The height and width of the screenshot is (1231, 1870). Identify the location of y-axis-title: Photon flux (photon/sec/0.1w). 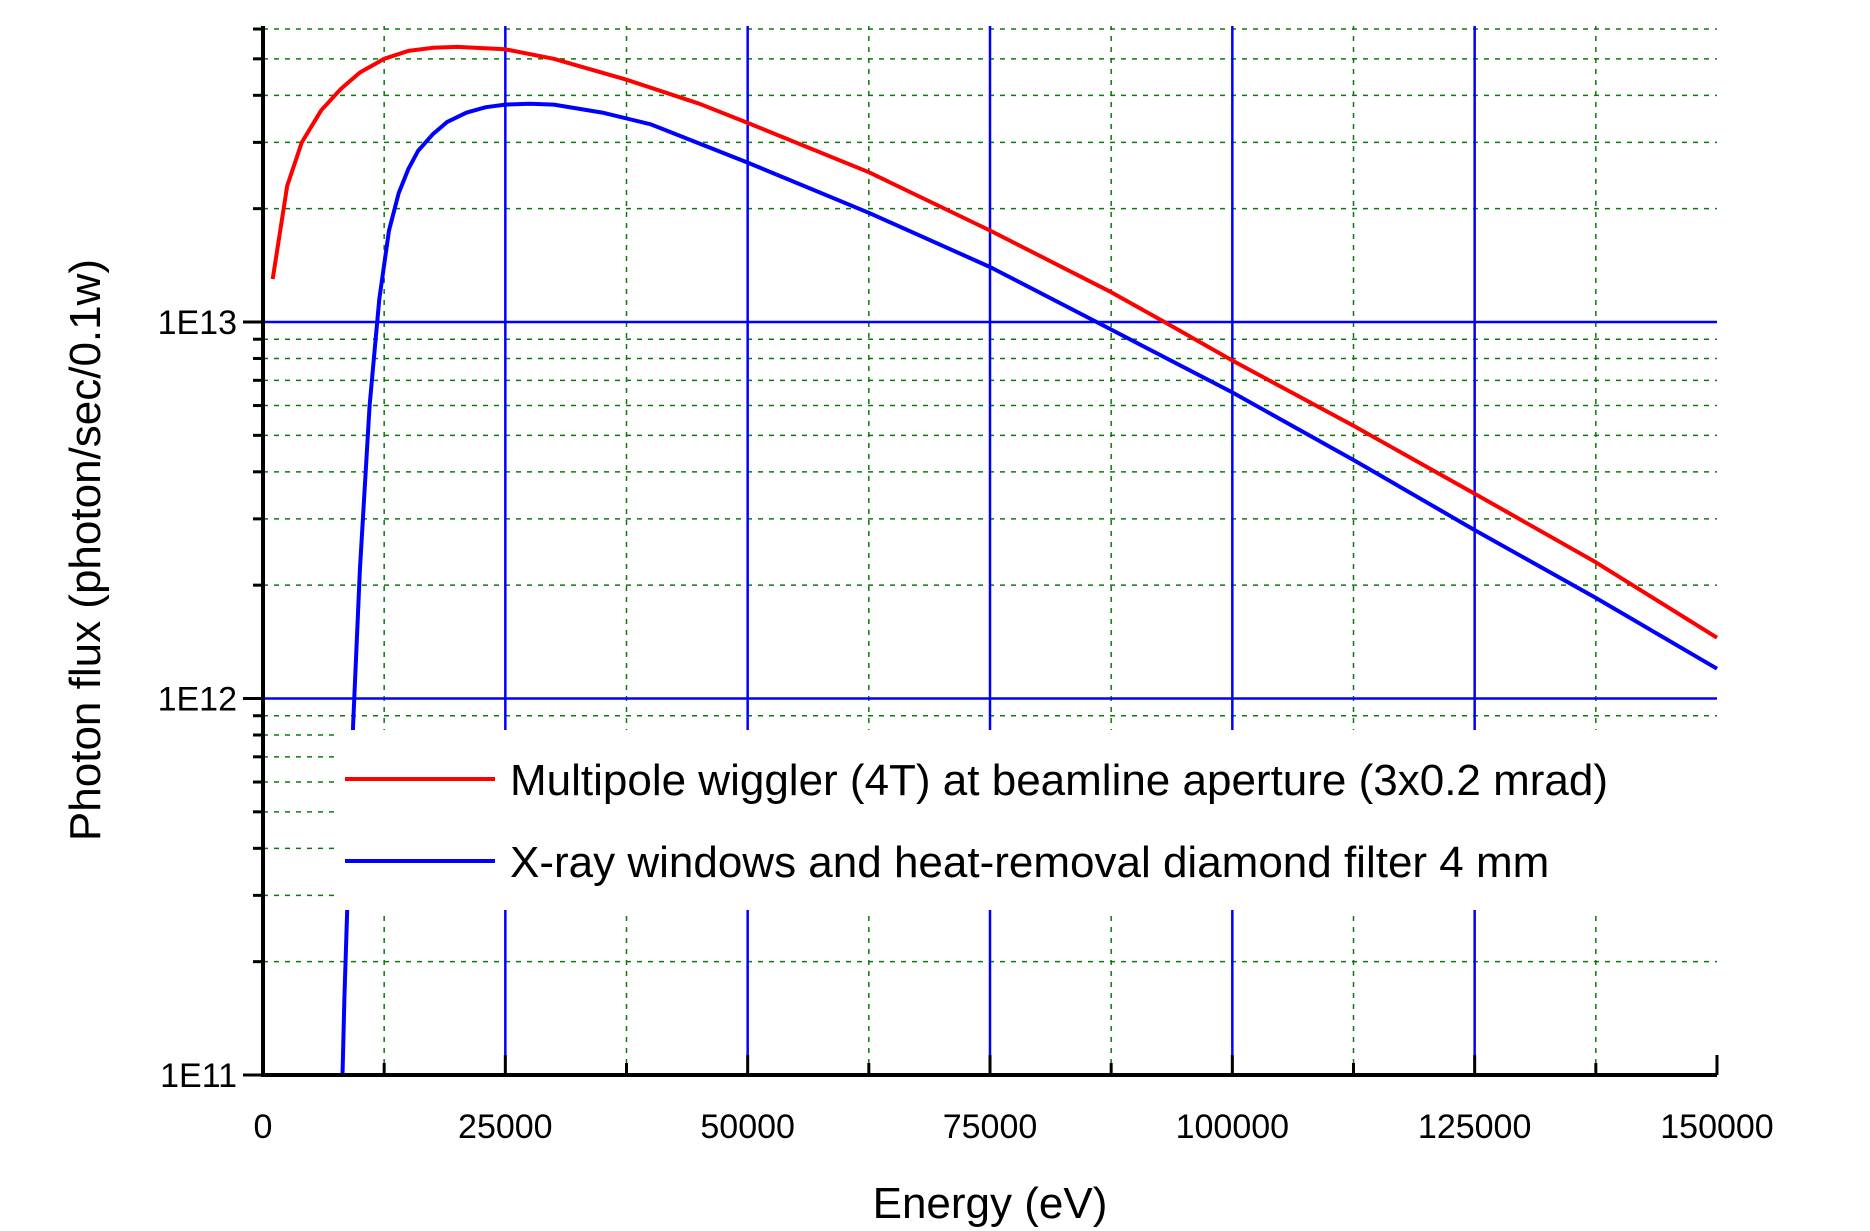
(85, 550).